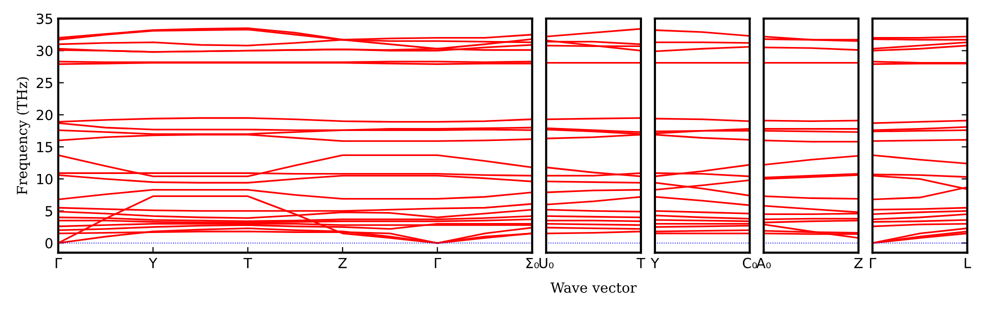 The width and height of the screenshot is (987, 310). Describe the element at coordinates (49, 211) in the screenshot. I see `y-tick-label: 5` at that location.